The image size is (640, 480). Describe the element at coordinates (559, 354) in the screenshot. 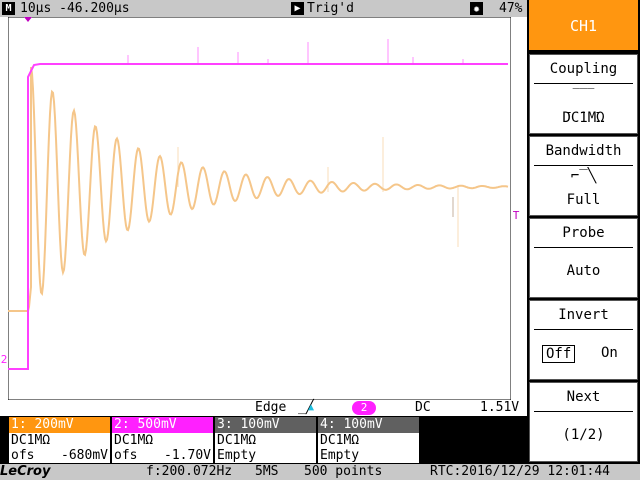

I see `invert-off-option: Off` at that location.